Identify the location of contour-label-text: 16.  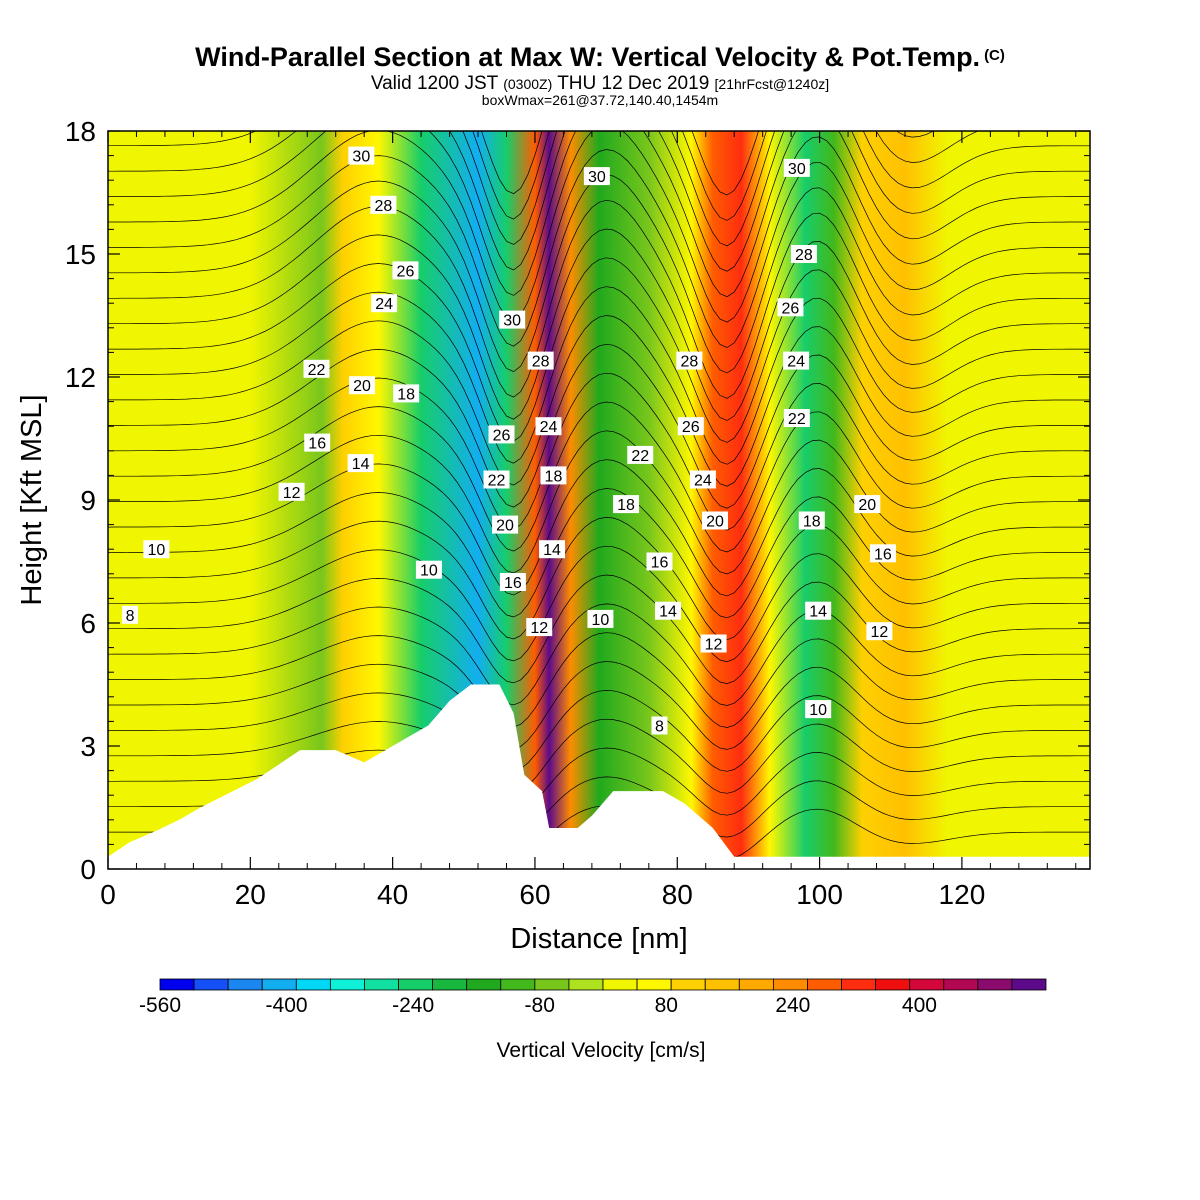
(660, 563).